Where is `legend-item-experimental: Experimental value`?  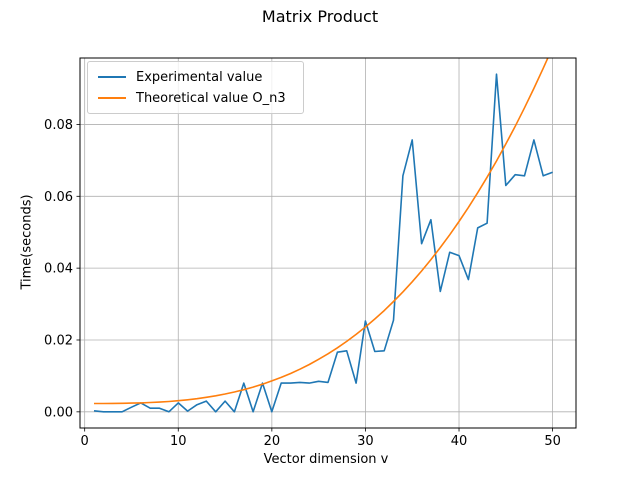
legend-item-experimental: Experimental value is located at coordinates (180, 77).